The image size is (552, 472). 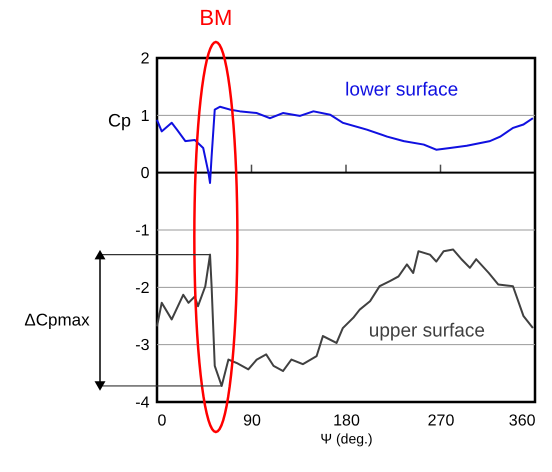 What do you see at coordinates (252, 421) in the screenshot?
I see `x-tick-label: 90` at bounding box center [252, 421].